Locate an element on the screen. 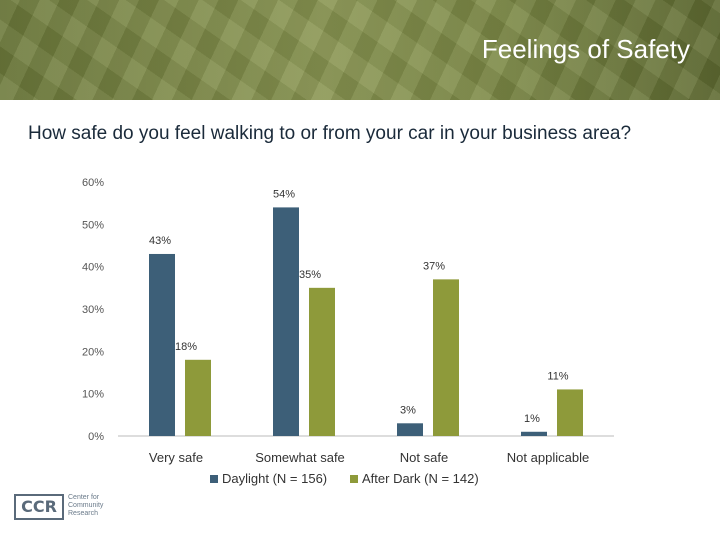 Image resolution: width=720 pixels, height=540 pixels. legend-entry: After Dark (N = 142) is located at coordinates (420, 478).